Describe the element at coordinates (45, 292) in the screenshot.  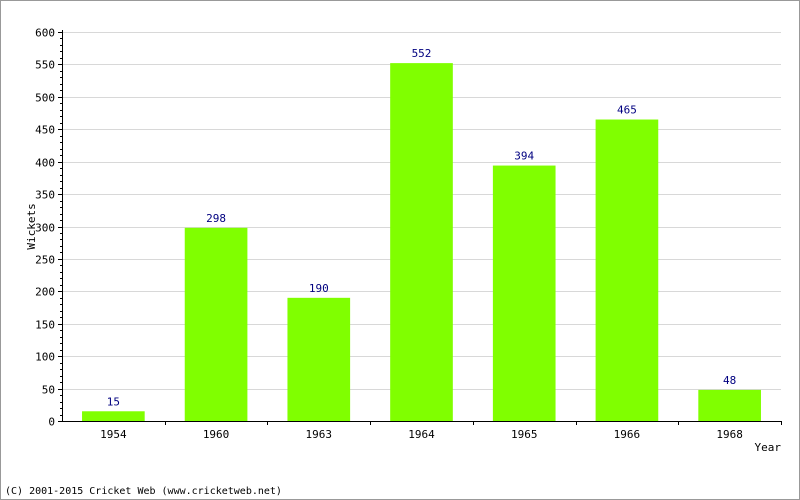
I see `y-tick-label: 200` at that location.